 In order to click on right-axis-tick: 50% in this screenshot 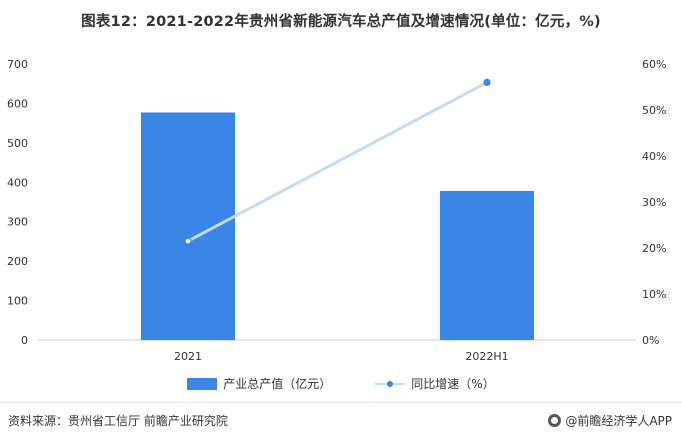, I will do `click(654, 110)`.